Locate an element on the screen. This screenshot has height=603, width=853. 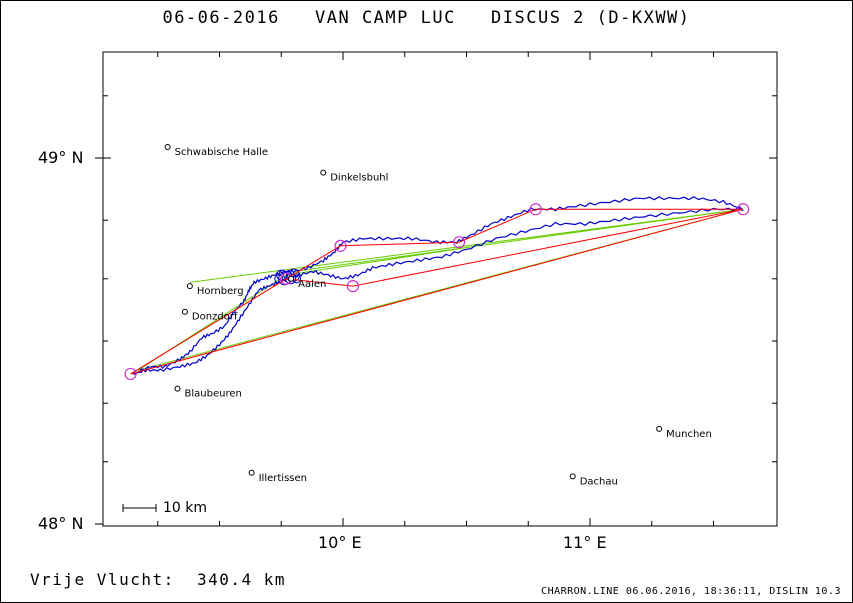
town-label: Dinkelsbuhl is located at coordinates (359, 178).